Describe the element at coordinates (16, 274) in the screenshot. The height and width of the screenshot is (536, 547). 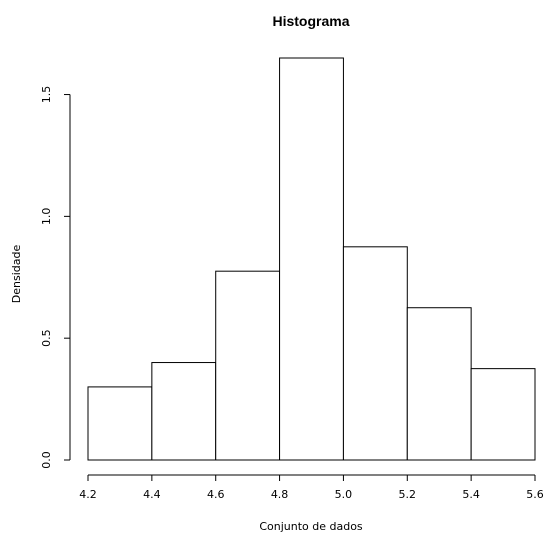
I see `y-axis-label: Densidade` at that location.